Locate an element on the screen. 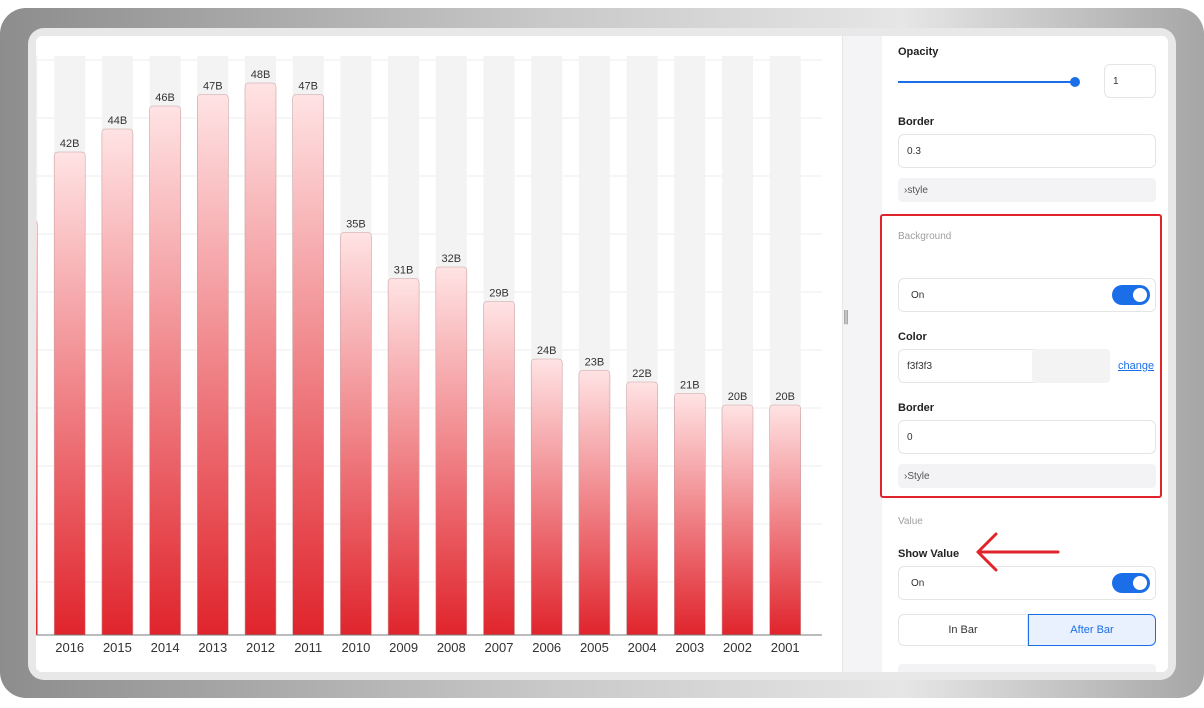  x-tick-label: 2009 is located at coordinates (403, 647).